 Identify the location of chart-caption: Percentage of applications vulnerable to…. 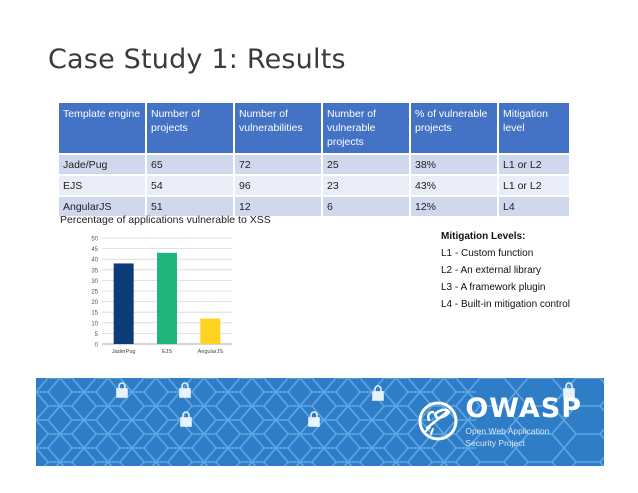
(165, 220).